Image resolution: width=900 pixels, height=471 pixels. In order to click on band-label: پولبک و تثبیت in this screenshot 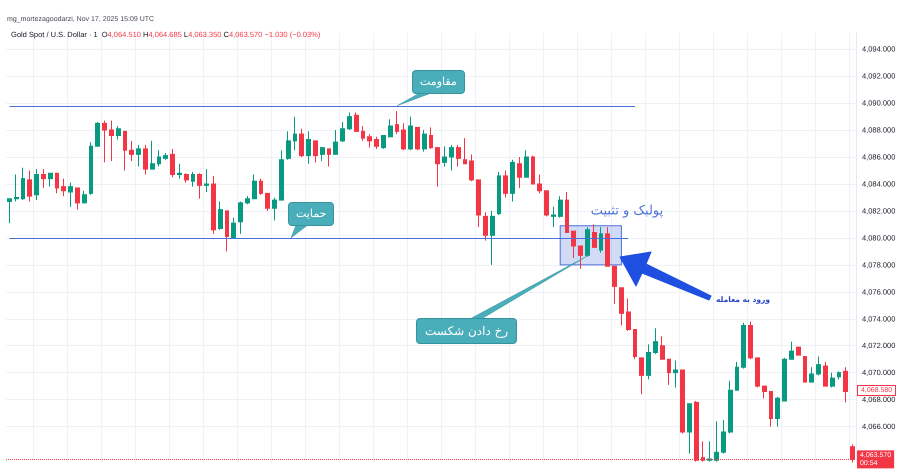, I will do `click(627, 210)`.